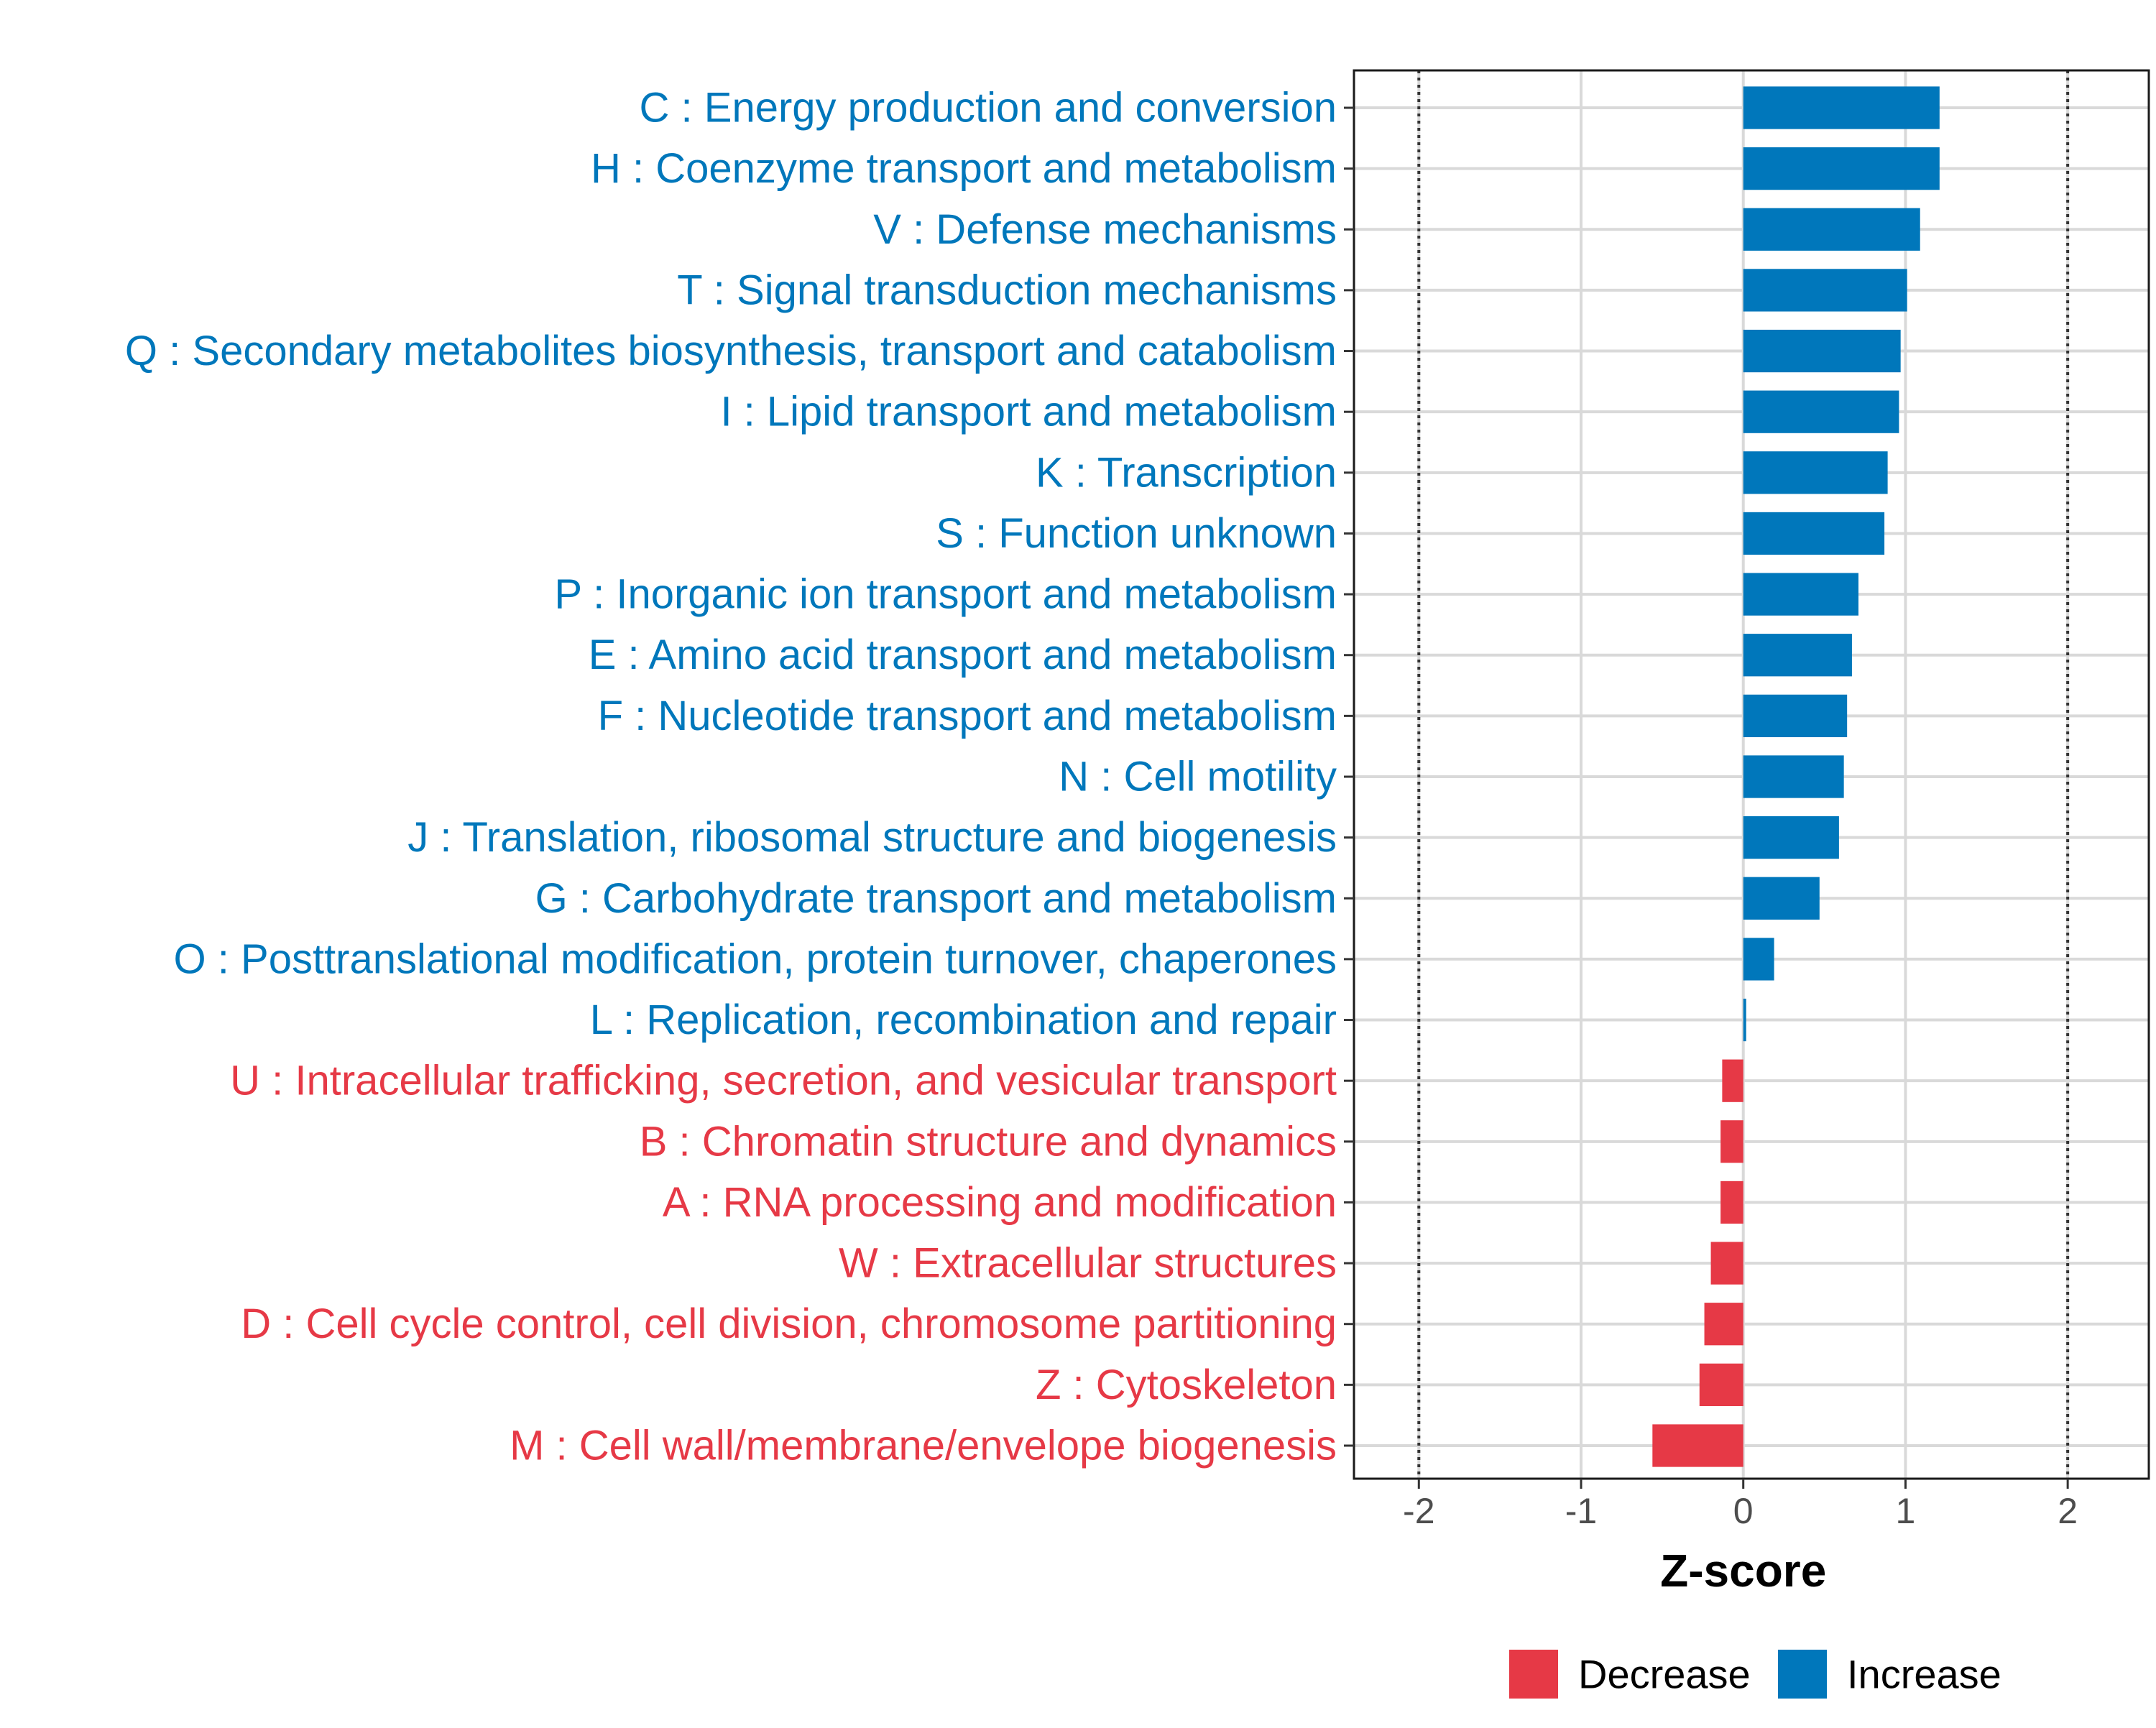  I want to click on category-label: I : Lipid transport and metabolism, so click(1028, 412).